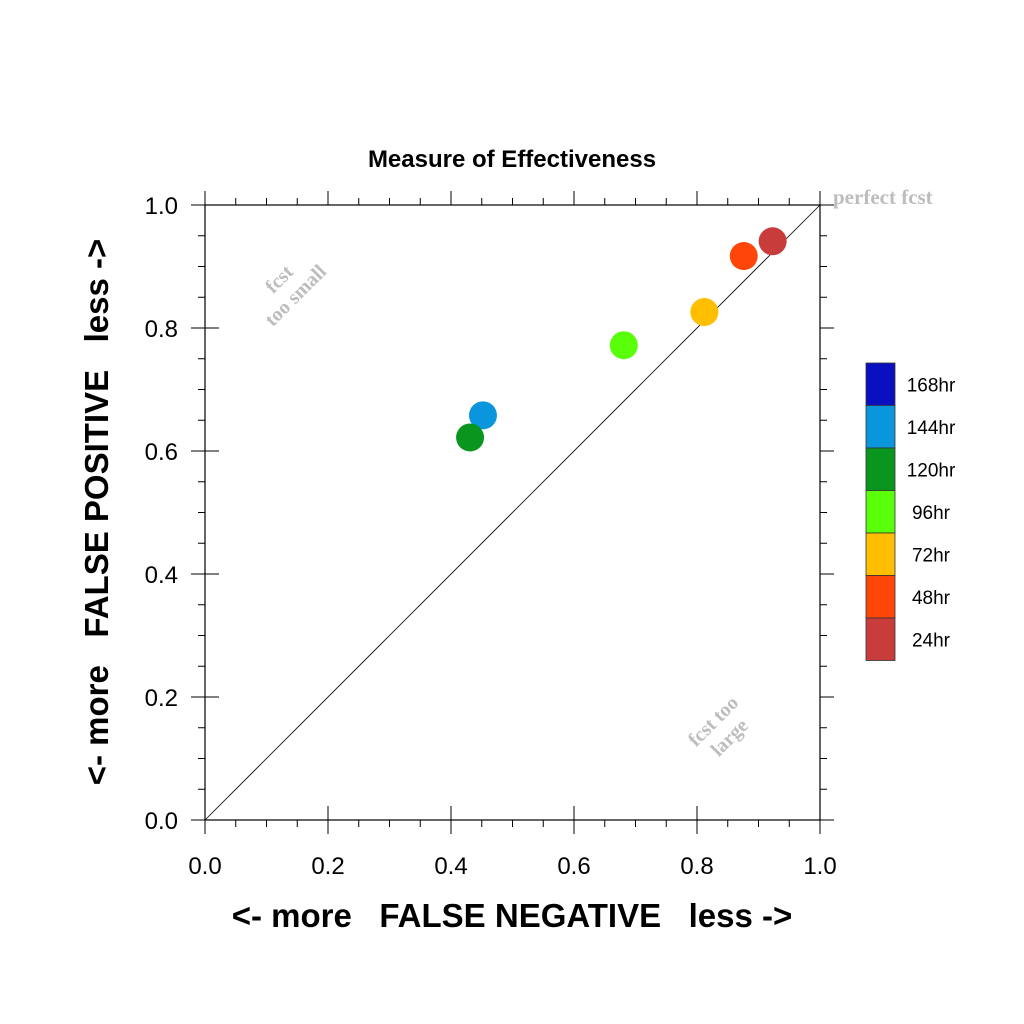  I want to click on x-tick-label: 0.6, so click(573, 866).